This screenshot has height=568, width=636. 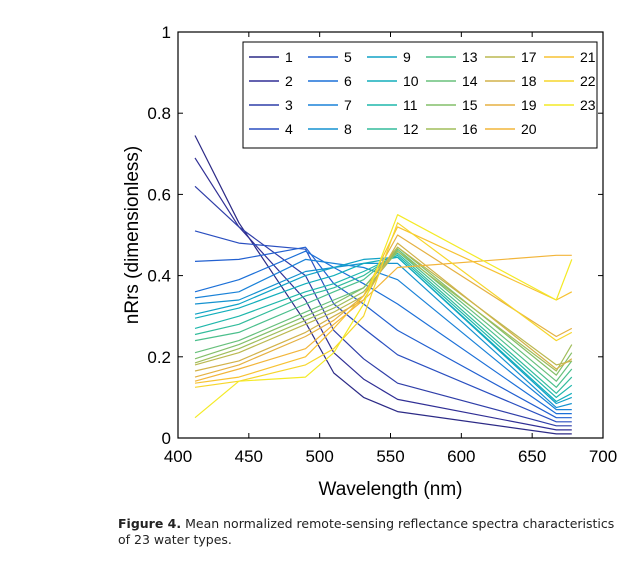 What do you see at coordinates (348, 105) in the screenshot?
I see `legend-label-7: 7` at bounding box center [348, 105].